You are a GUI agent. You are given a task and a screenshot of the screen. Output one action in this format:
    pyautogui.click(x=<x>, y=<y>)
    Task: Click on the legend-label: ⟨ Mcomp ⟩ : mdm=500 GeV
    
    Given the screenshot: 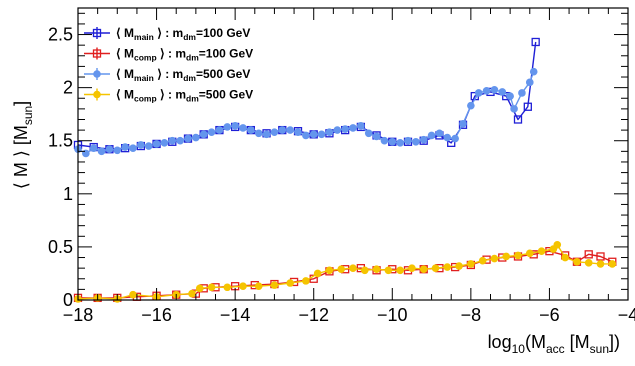 What is the action you would take?
    pyautogui.click(x=184, y=96)
    